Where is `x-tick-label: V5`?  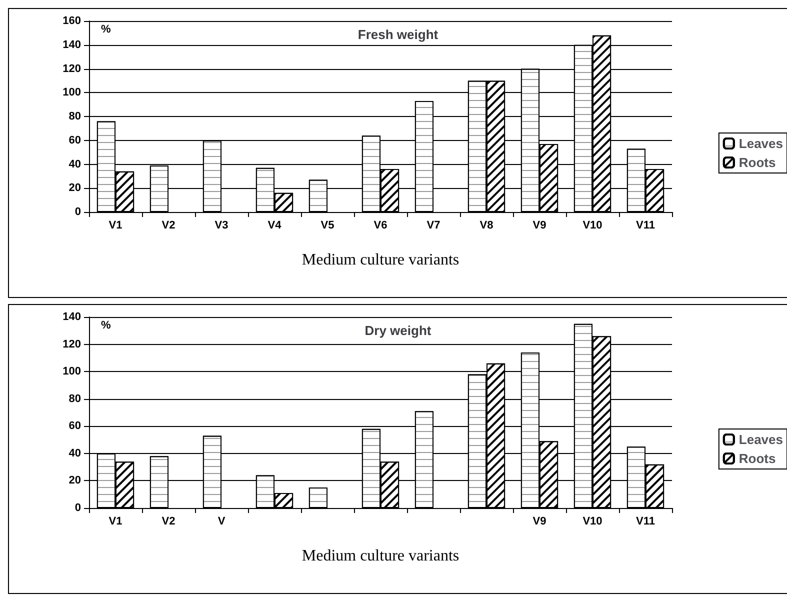
x-tick-label: V5 is located at coordinates (327, 226).